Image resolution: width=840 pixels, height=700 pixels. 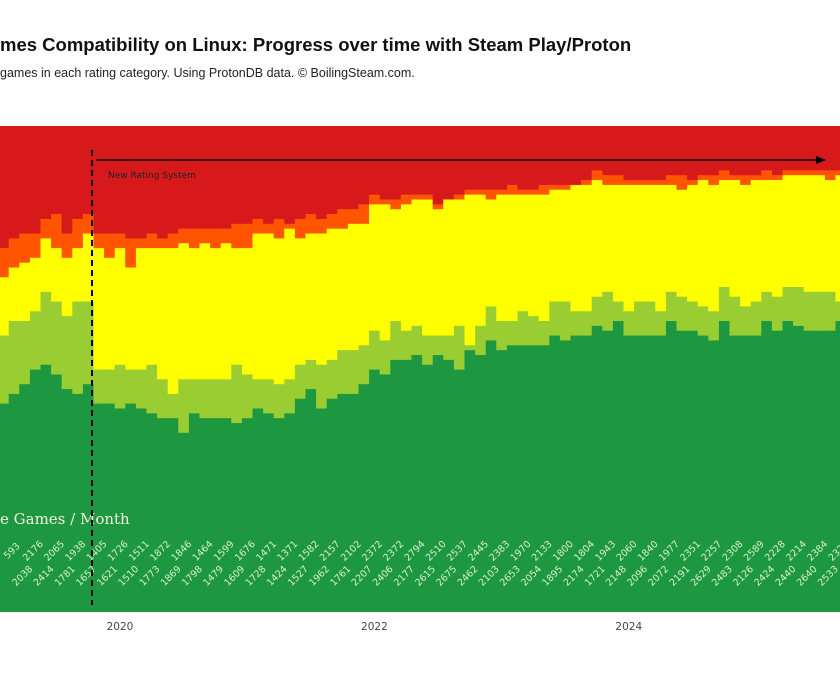 I want to click on new-rating-label: New Rating System, so click(x=152, y=176).